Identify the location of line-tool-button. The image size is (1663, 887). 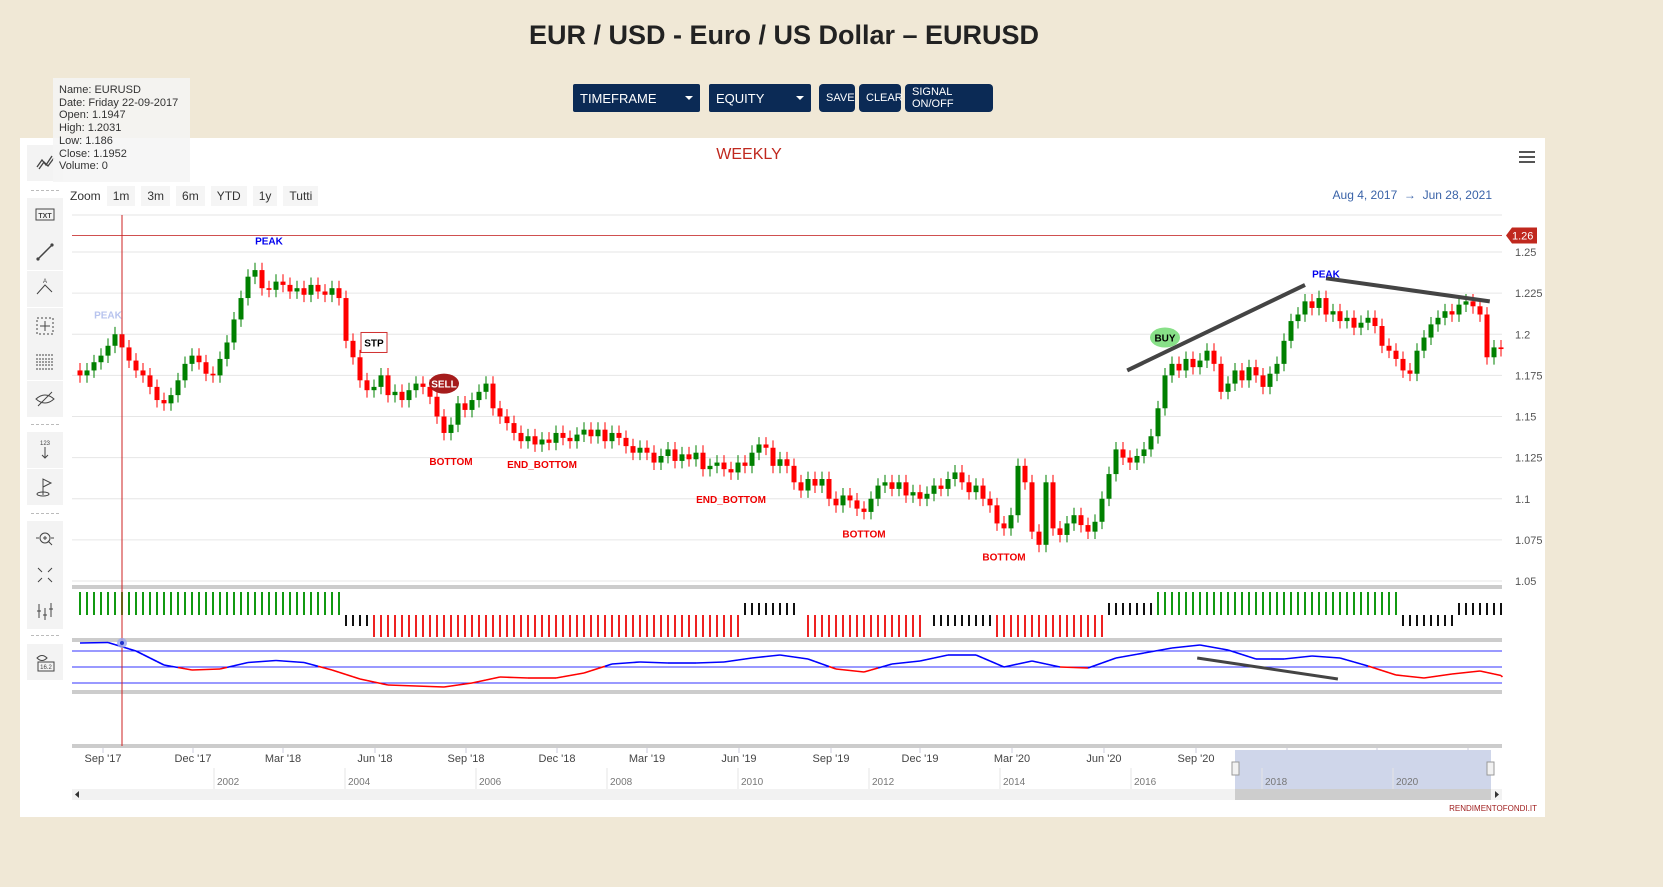
(45, 252).